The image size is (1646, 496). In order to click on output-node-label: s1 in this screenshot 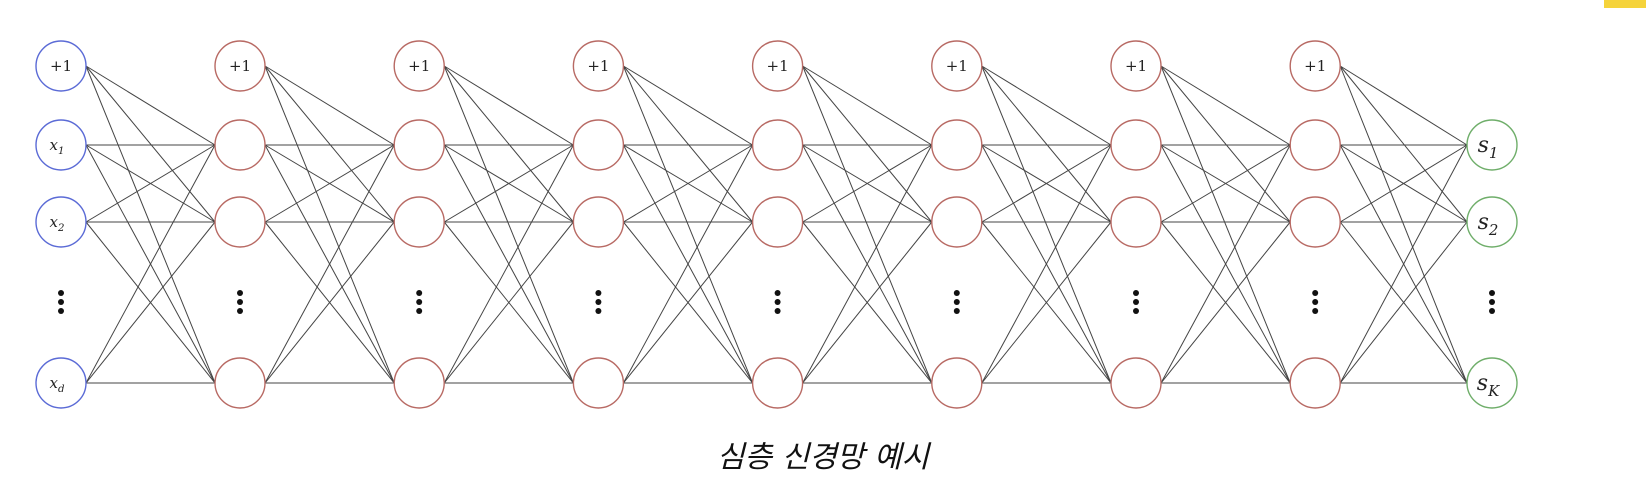, I will do `click(1488, 147)`.